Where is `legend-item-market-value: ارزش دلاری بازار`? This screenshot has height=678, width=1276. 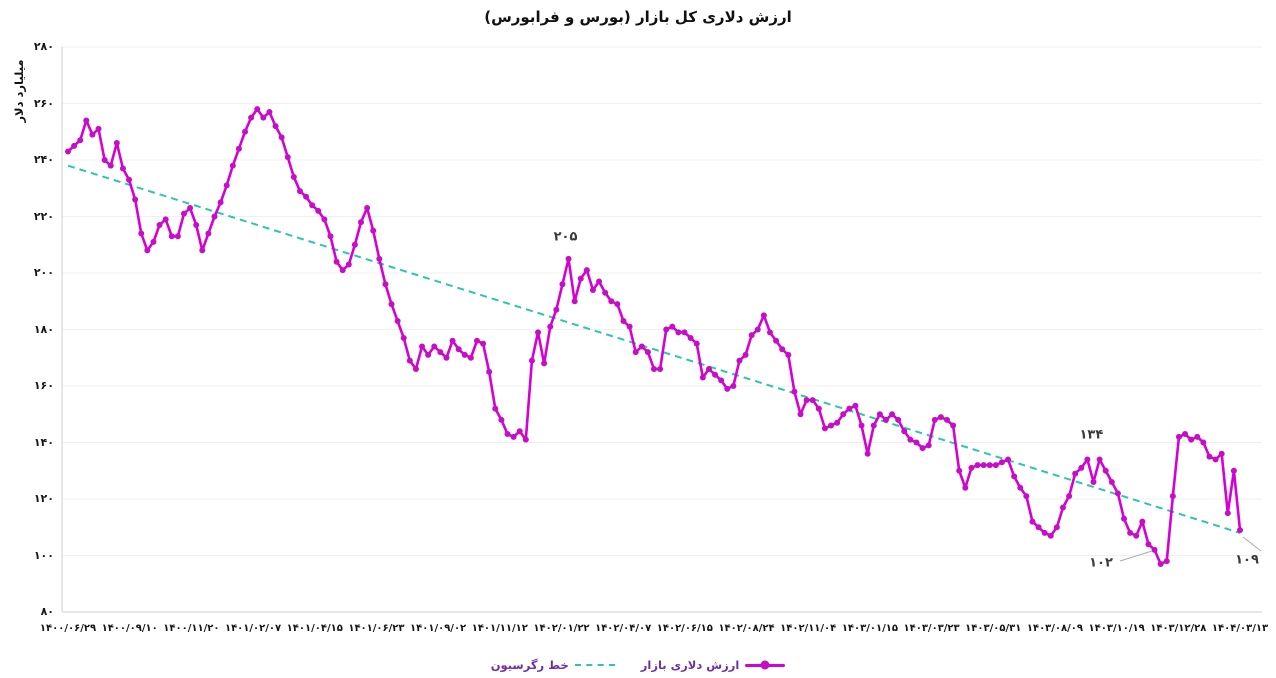
legend-item-market-value: ارزش دلاری بازار is located at coordinates (713, 665).